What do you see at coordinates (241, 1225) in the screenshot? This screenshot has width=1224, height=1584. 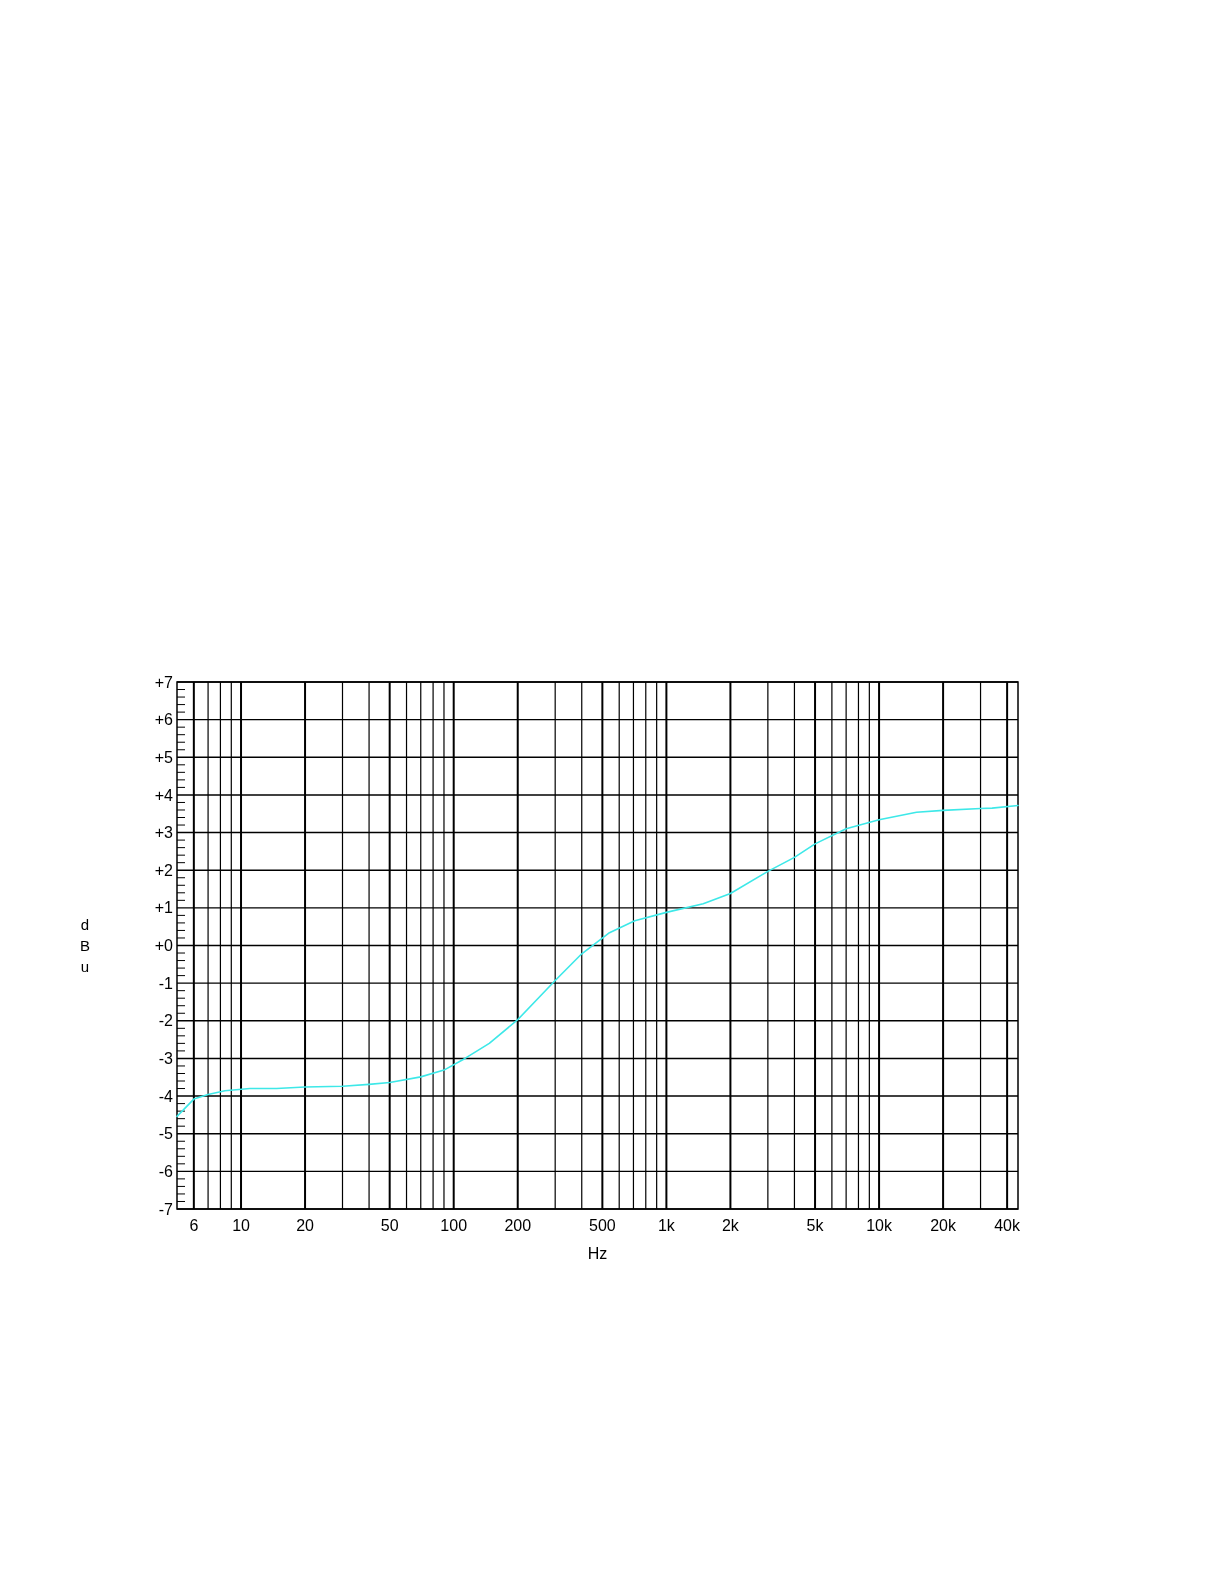 I see `x-tick-label: 10` at bounding box center [241, 1225].